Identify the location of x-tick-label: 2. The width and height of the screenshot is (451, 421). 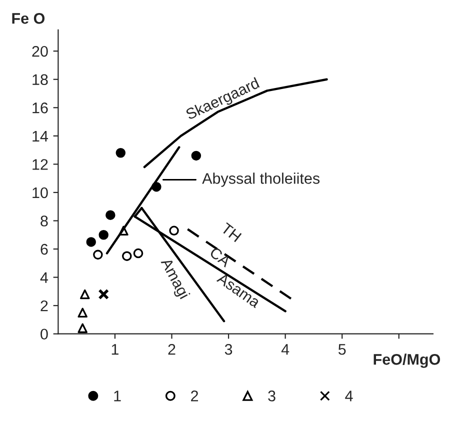
(172, 349).